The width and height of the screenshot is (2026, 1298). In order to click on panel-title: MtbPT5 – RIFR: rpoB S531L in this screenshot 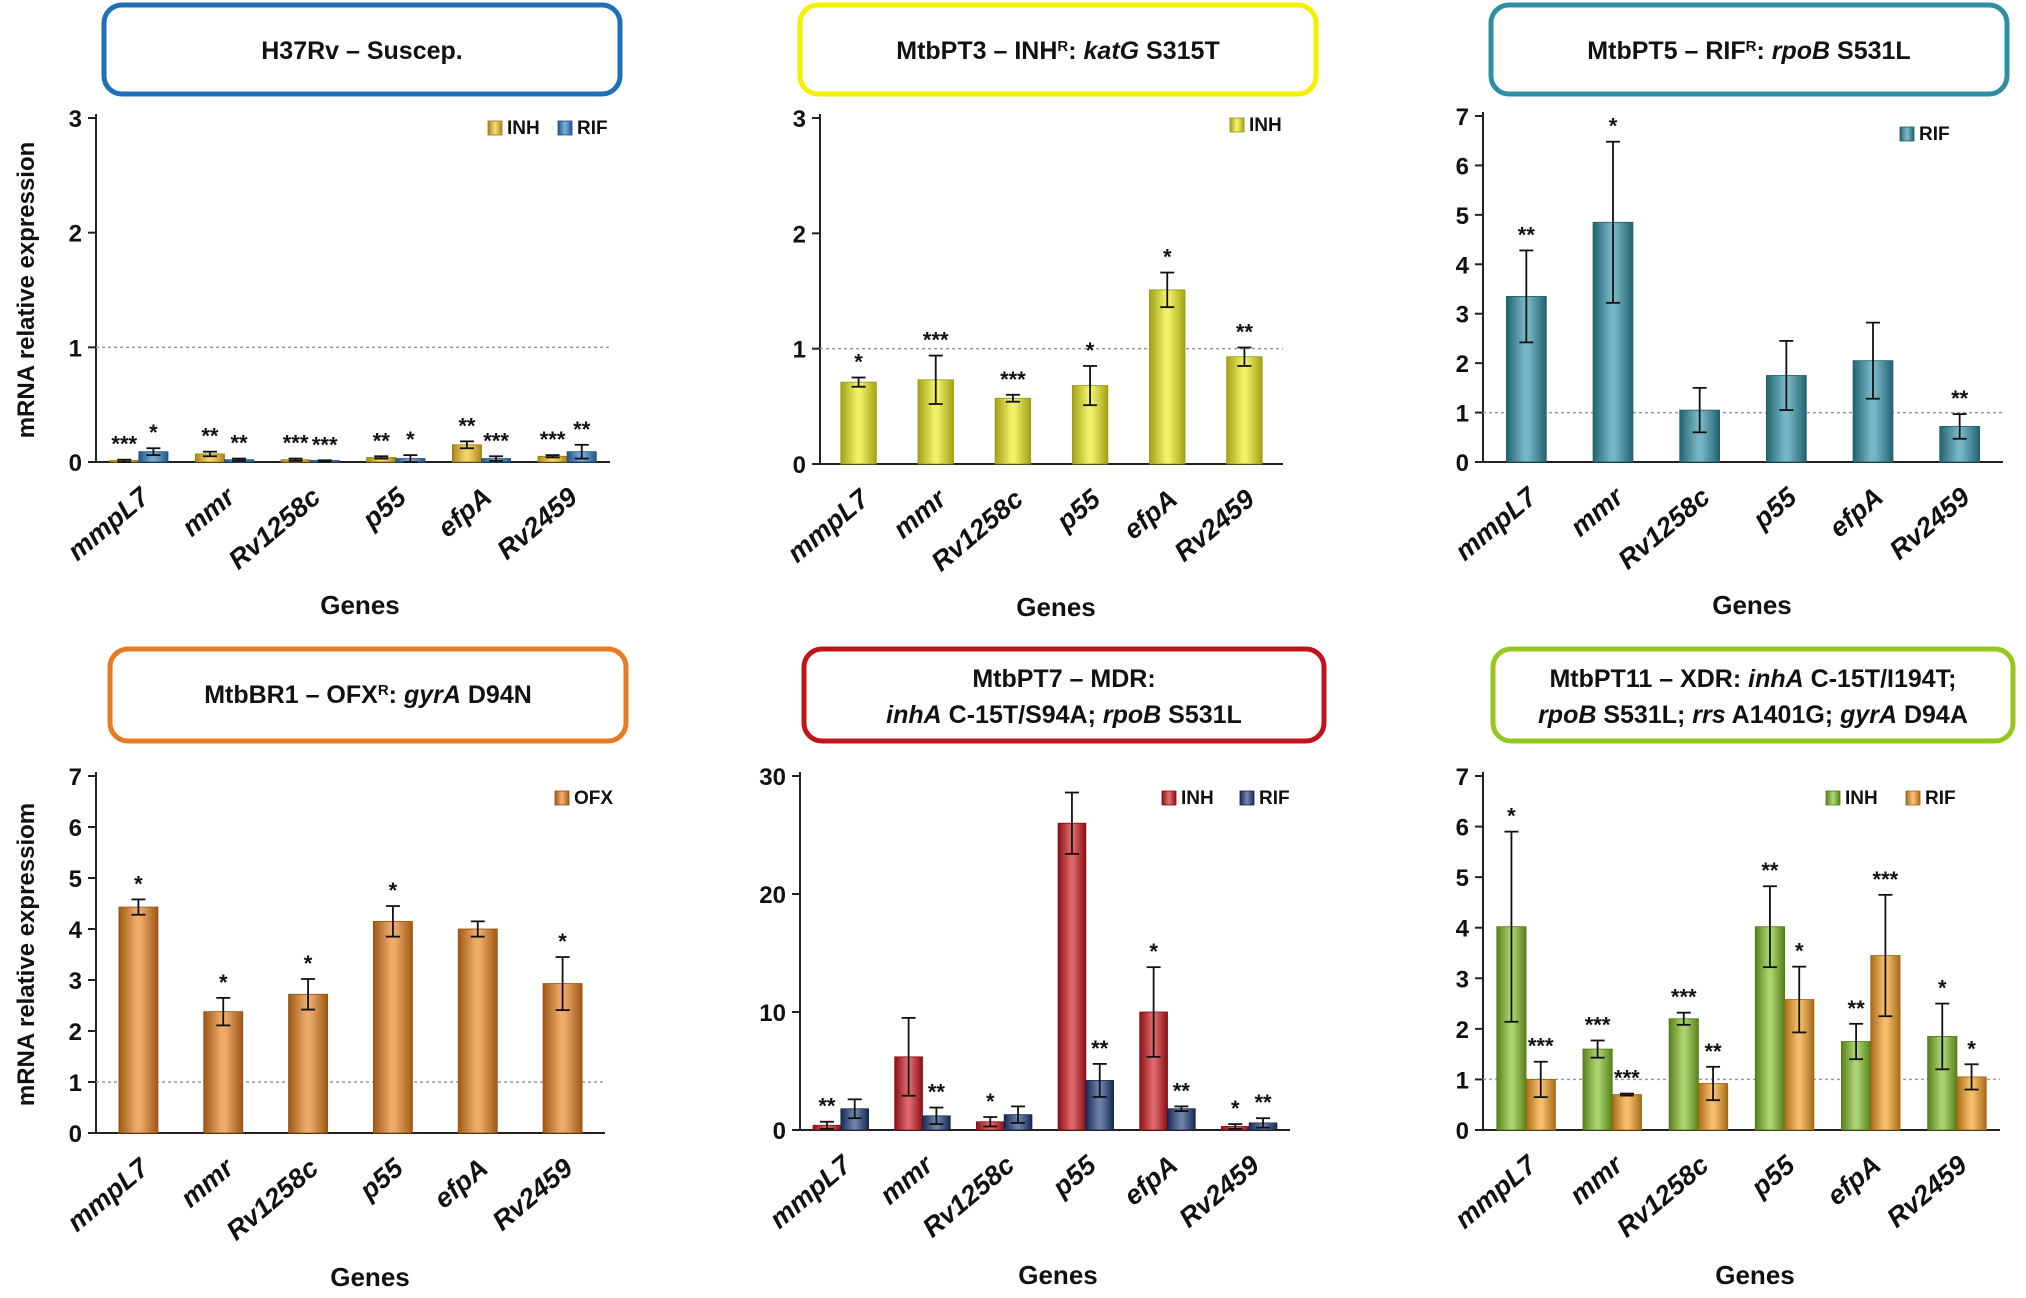, I will do `click(1748, 51)`.